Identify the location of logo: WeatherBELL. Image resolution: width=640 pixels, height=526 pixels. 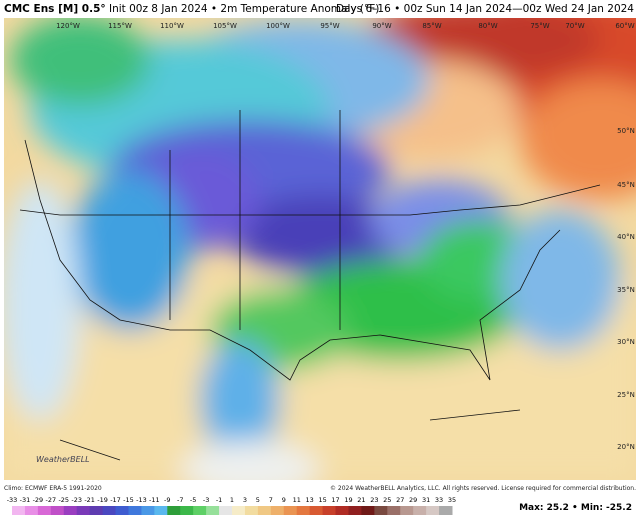
(63, 459).